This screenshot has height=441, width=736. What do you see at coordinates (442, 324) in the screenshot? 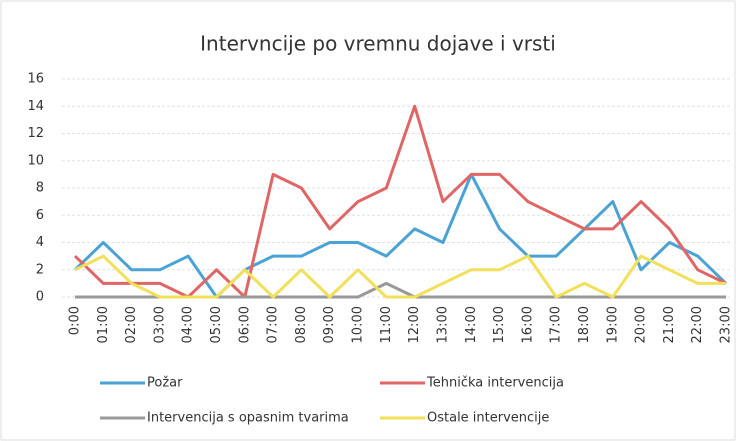
I see `x-tick-label: 13:00` at bounding box center [442, 324].